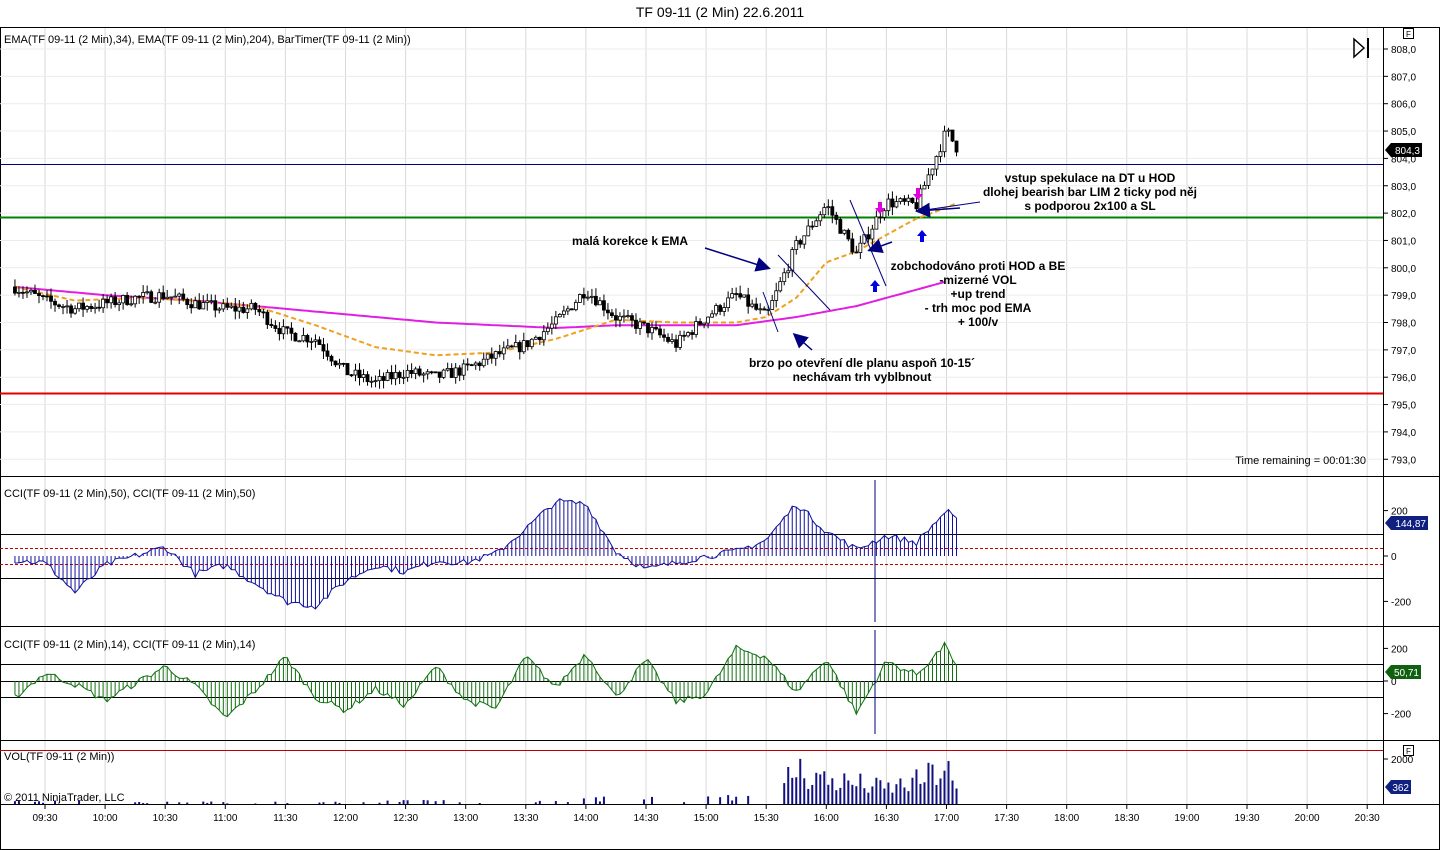  Describe the element at coordinates (978, 308) in the screenshot. I see `svg-text: - trh moc pod EMA` at that location.